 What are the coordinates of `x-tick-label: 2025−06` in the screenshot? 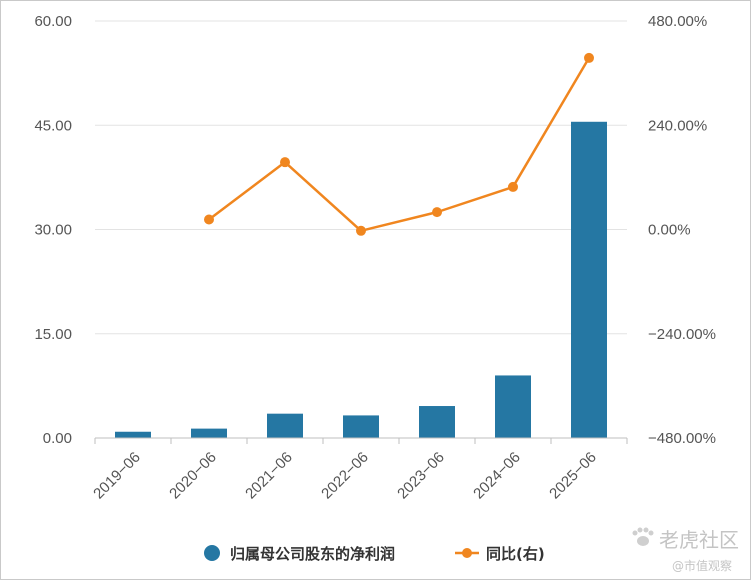 It's located at (573, 476).